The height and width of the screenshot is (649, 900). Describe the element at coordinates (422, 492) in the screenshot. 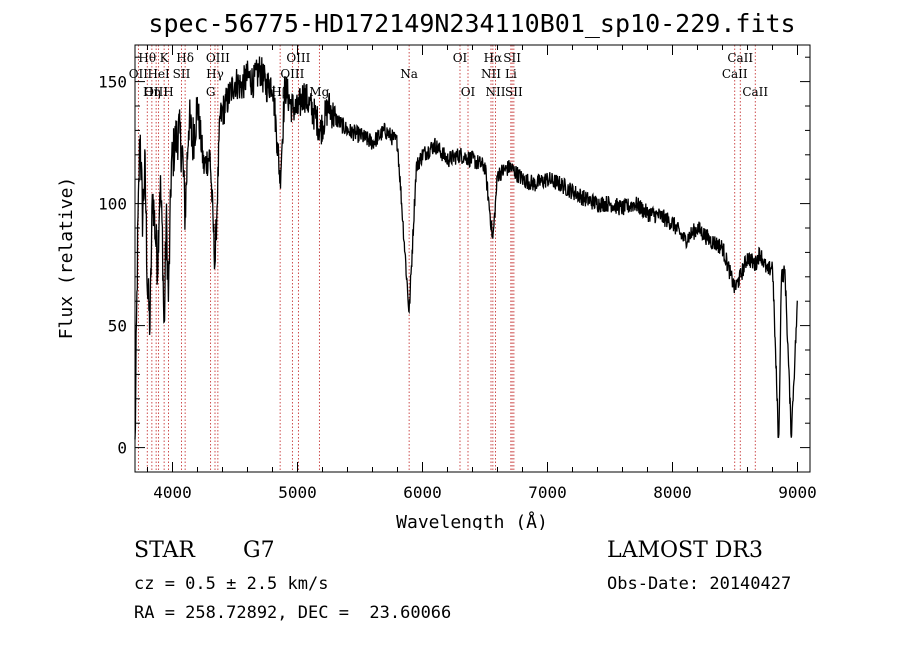

I see `x-tick-label: 6000` at that location.